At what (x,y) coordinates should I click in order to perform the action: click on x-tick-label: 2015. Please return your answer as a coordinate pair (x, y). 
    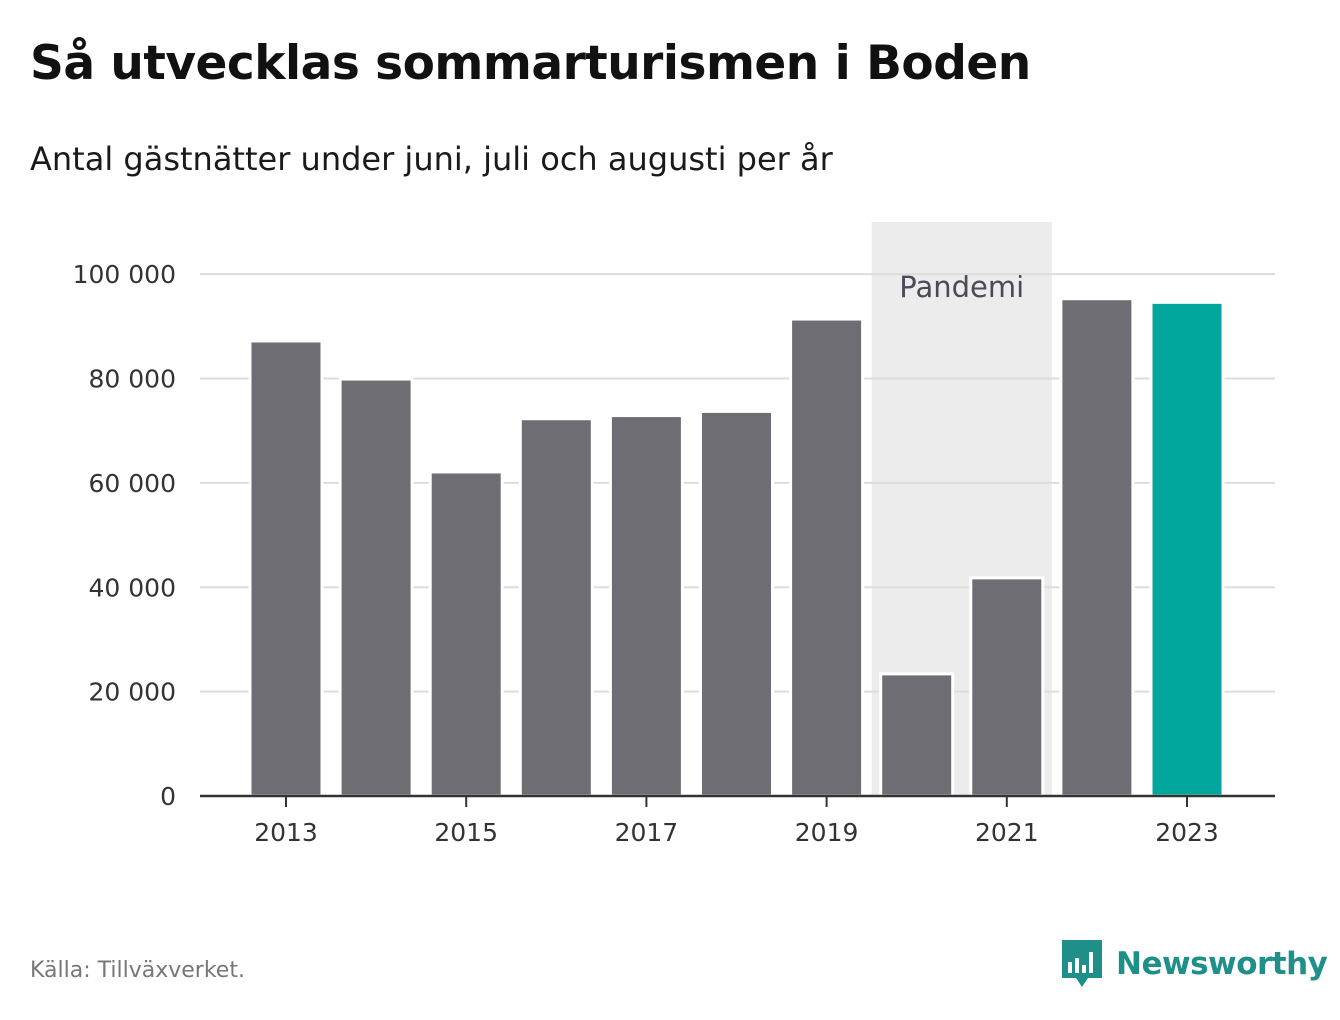
    Looking at the image, I should click on (466, 832).